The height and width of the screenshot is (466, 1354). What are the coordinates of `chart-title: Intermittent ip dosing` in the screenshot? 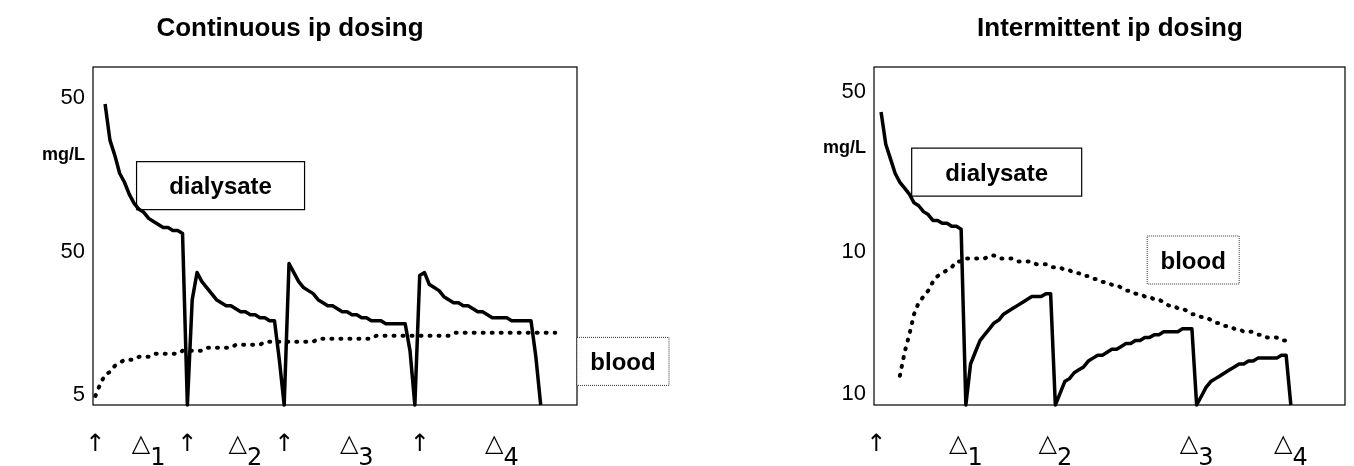 It's located at (1110, 27).